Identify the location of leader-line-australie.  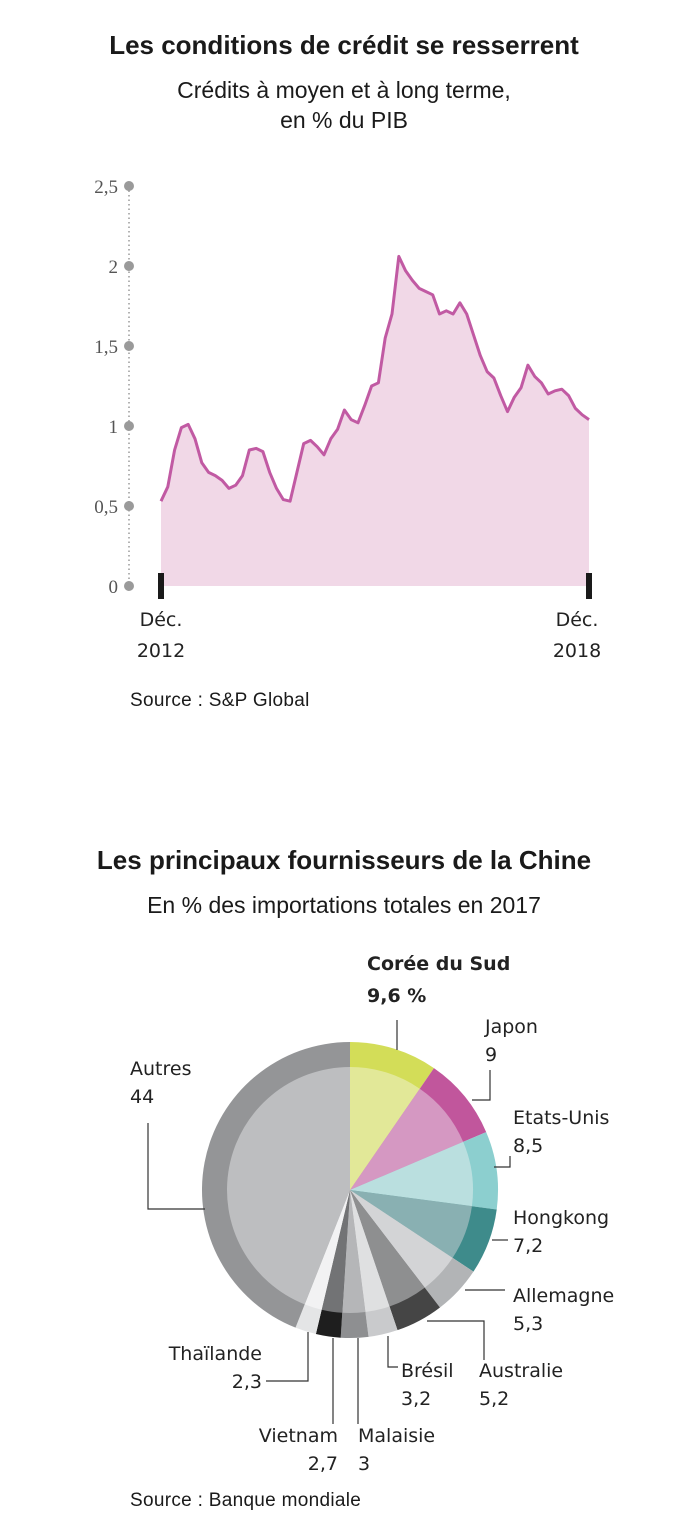
(456, 1340).